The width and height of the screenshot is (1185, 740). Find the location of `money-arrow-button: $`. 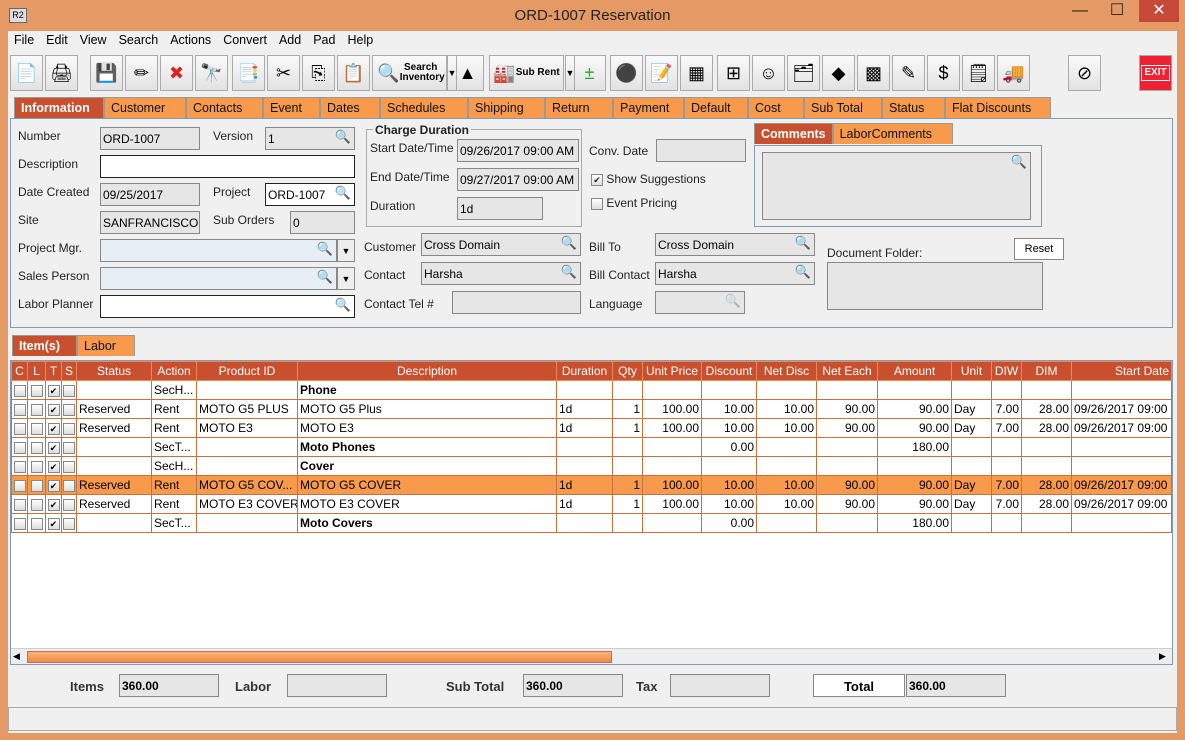

money-arrow-button: $ is located at coordinates (943, 73).